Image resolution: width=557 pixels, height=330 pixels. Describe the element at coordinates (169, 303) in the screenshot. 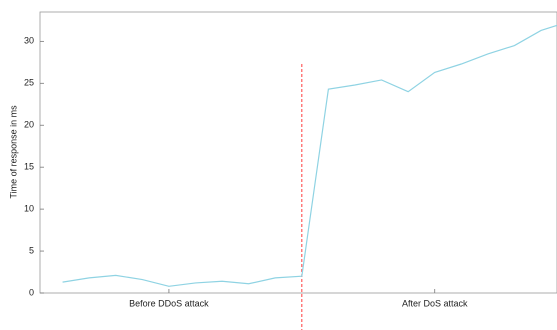

I see `x-tick-label: Before DDoS attack` at that location.